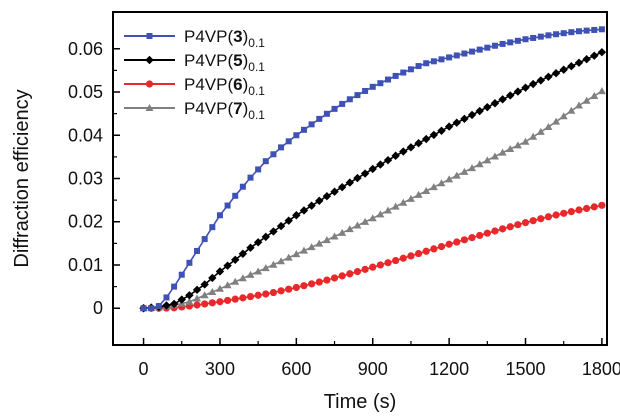  What do you see at coordinates (449, 369) in the screenshot?
I see `x-tick-label: 1200` at bounding box center [449, 369].